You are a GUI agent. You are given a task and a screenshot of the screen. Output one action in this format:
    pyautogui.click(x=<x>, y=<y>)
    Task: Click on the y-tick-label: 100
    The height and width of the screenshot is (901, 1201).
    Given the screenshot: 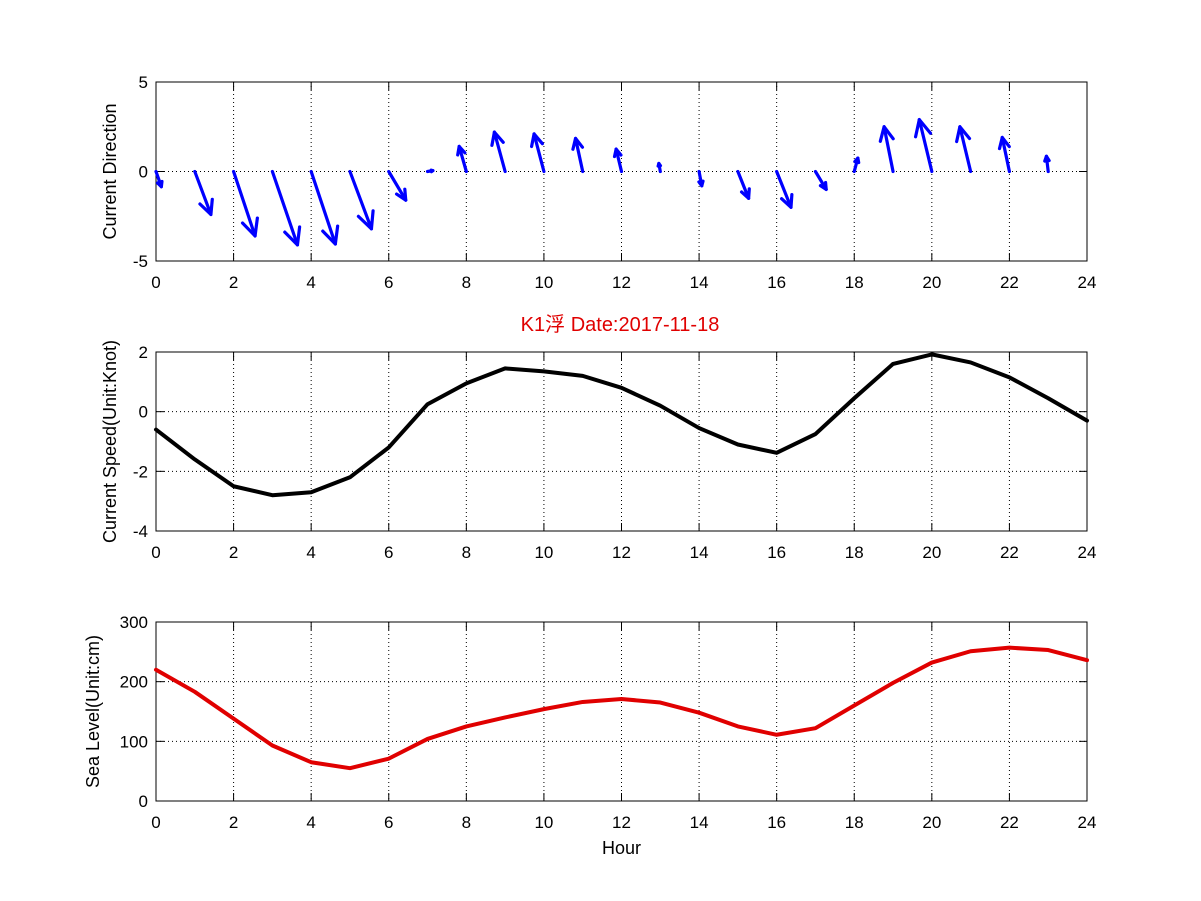 What is the action you would take?
    pyautogui.click(x=134, y=741)
    